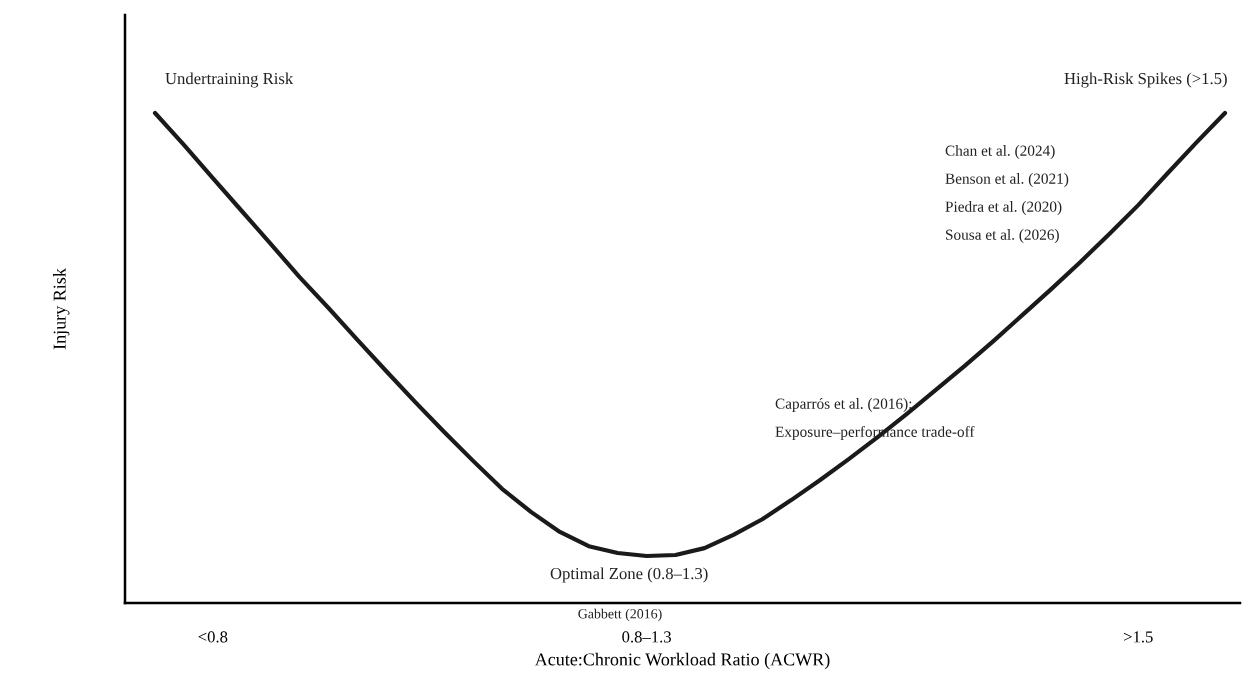  I want to click on x-tick-label: >1.5, so click(1138, 637).